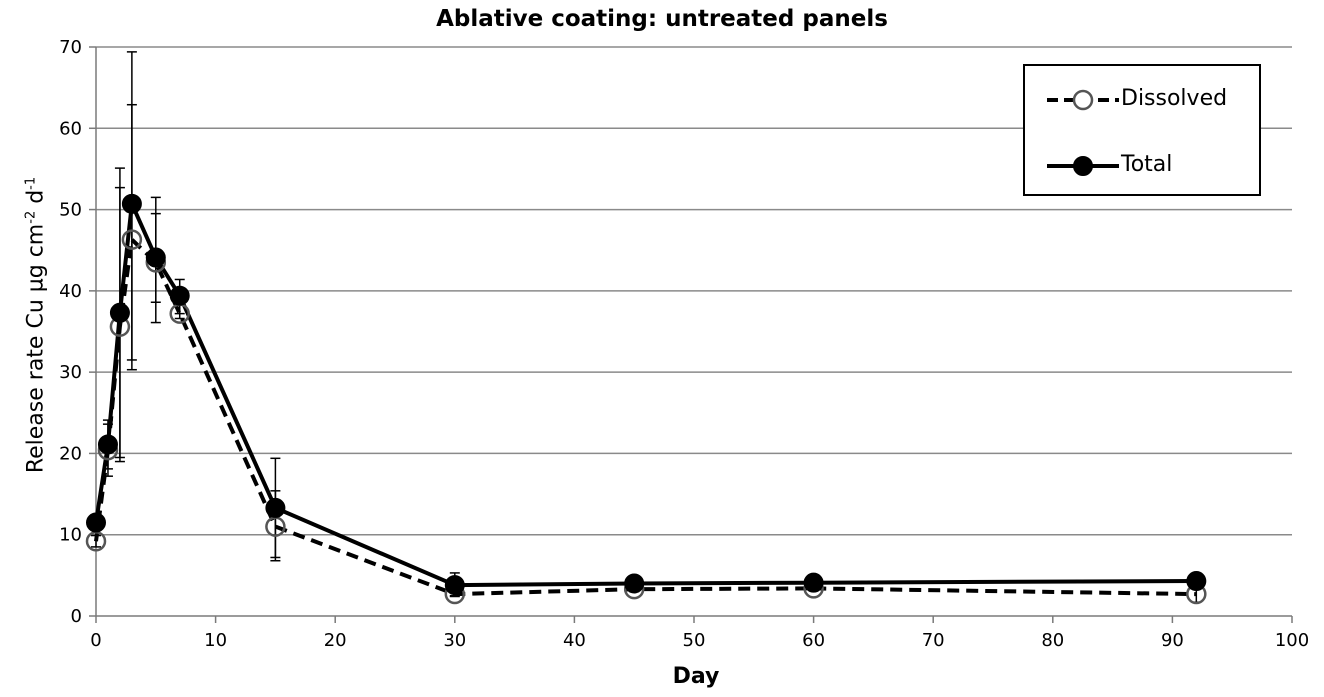 The height and width of the screenshot is (697, 1324). Describe the element at coordinates (36, 200) in the screenshot. I see `y-axis-title-unit: d` at that location.